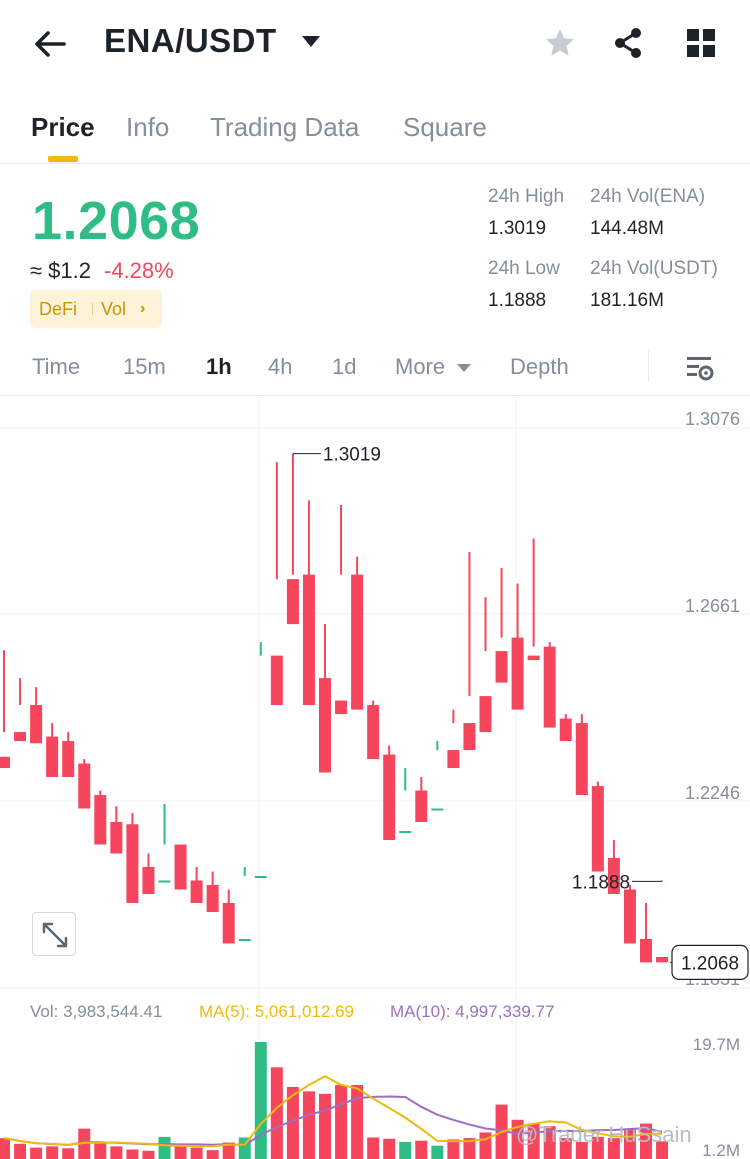 This screenshot has width=750, height=1159. I want to click on more-caret-down-icon, so click(464, 368).